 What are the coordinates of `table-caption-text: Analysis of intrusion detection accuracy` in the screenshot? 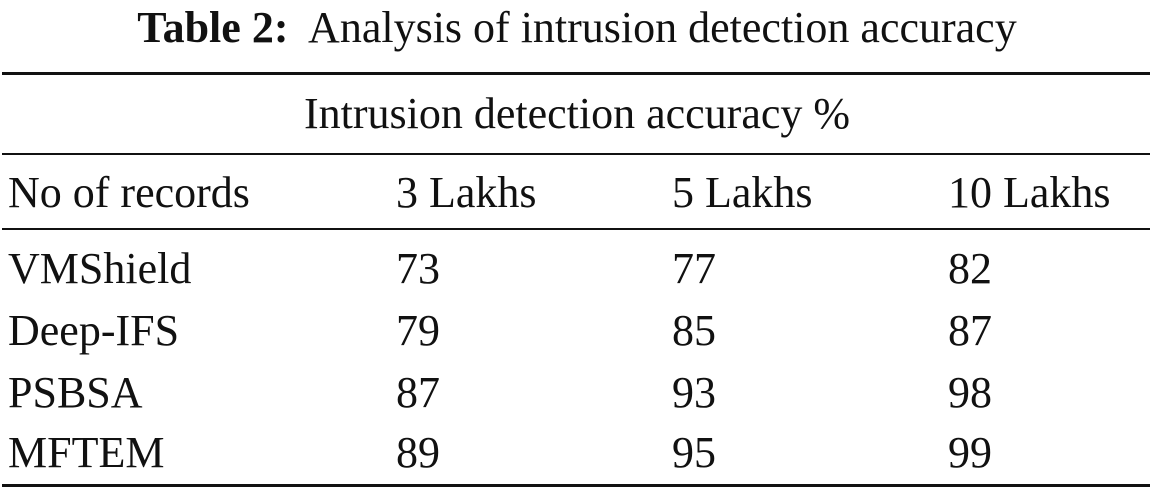 It's located at (662, 27).